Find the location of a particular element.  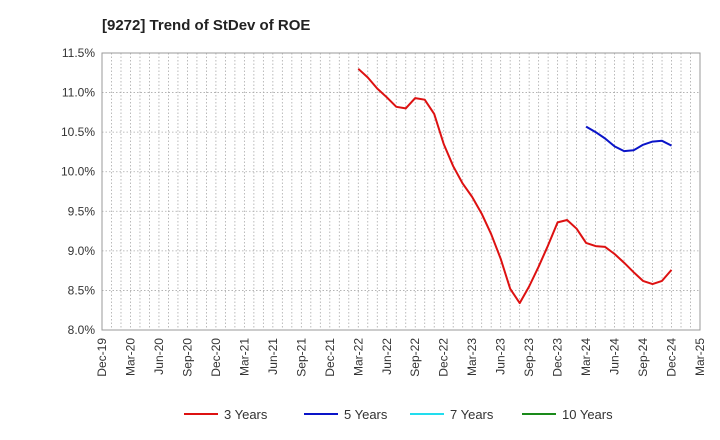

legend-label-5-years: 5 Years is located at coordinates (366, 414).